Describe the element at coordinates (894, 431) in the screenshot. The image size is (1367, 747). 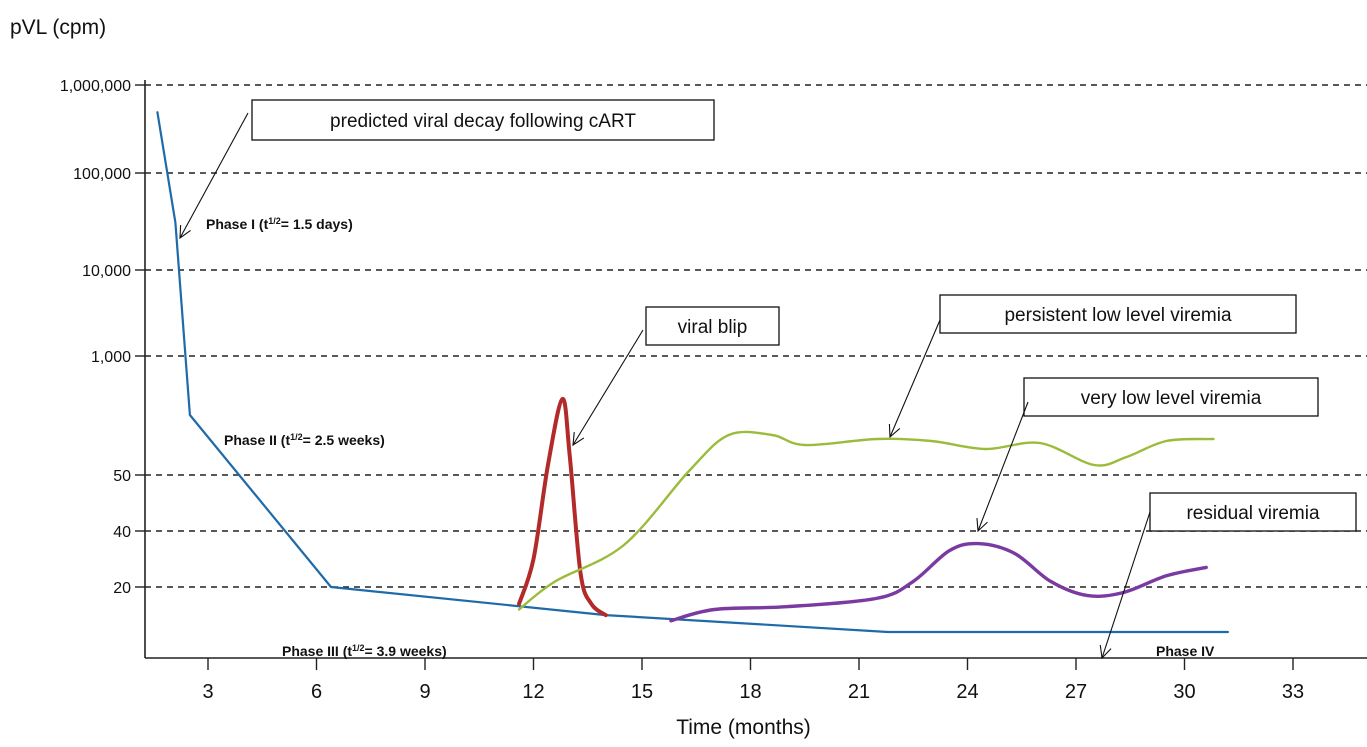
I see `arrowhead-persistent` at that location.